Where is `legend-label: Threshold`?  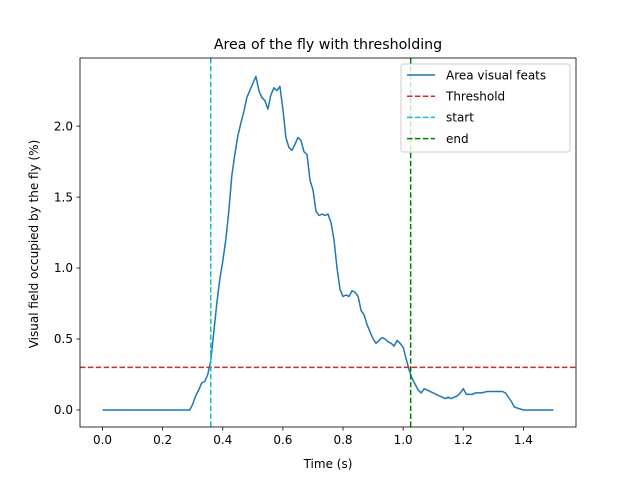 legend-label: Threshold is located at coordinates (475, 97).